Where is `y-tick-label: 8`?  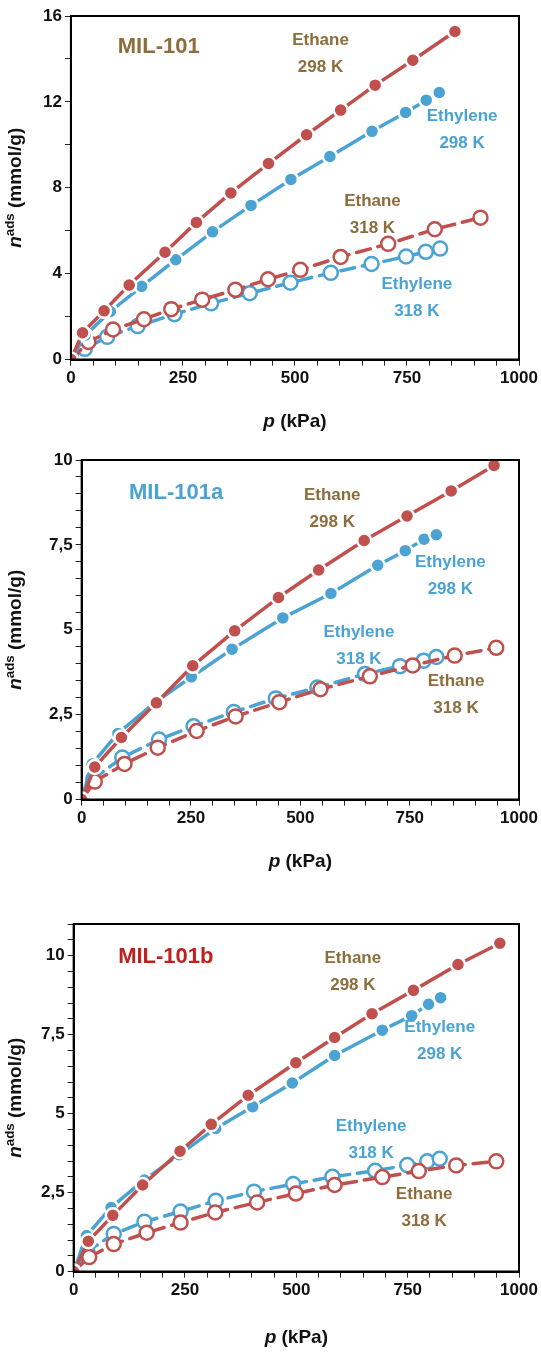 y-tick-label: 8 is located at coordinates (57, 187).